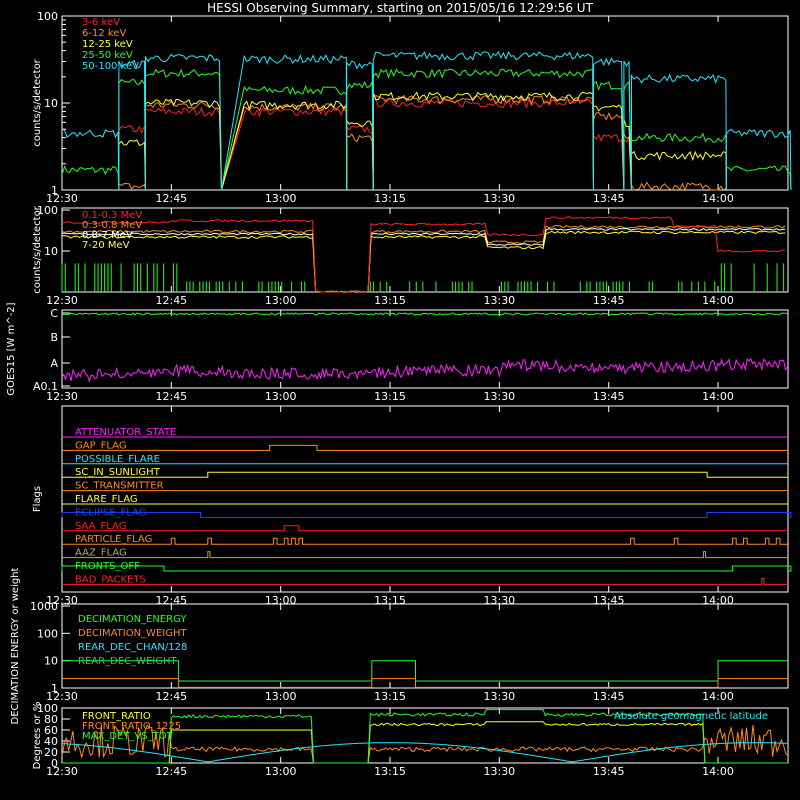  I want to click on y-tick-label: 1000, so click(44, 606).